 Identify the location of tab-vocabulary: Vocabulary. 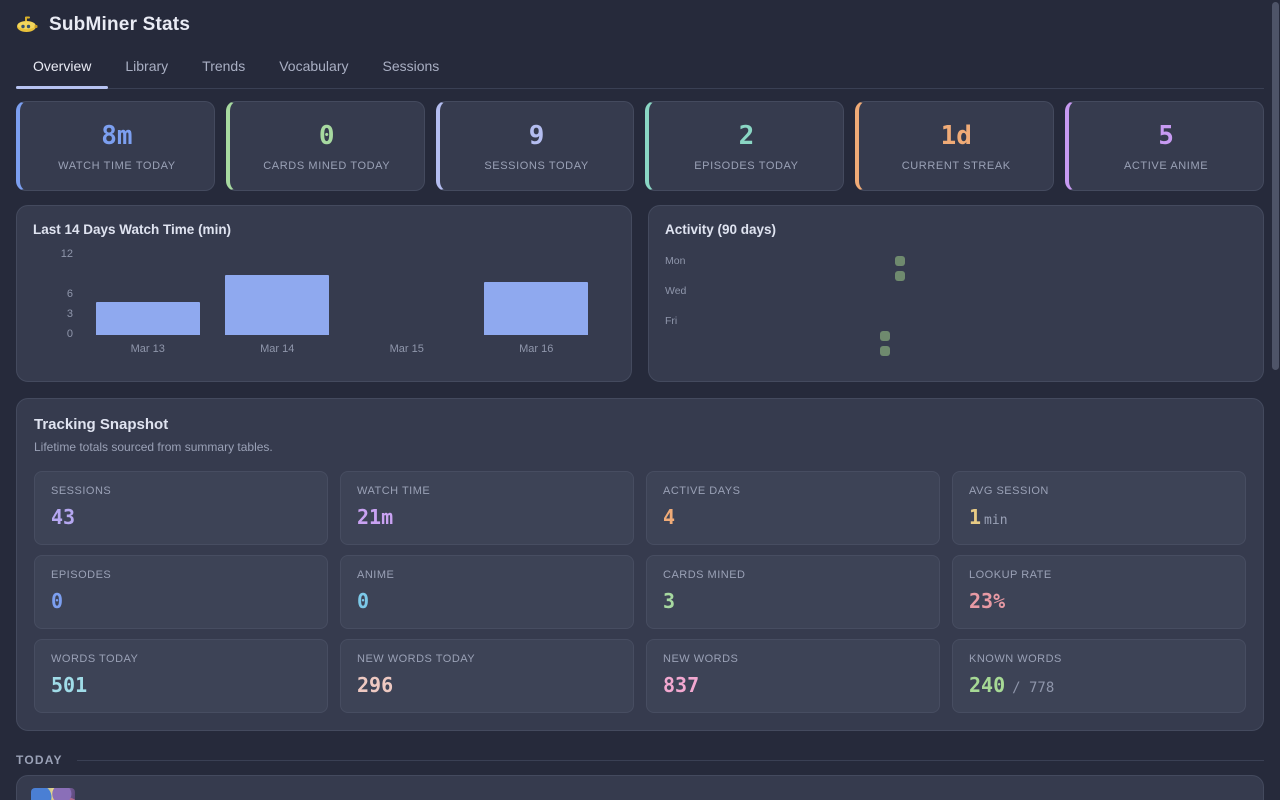
(313, 70).